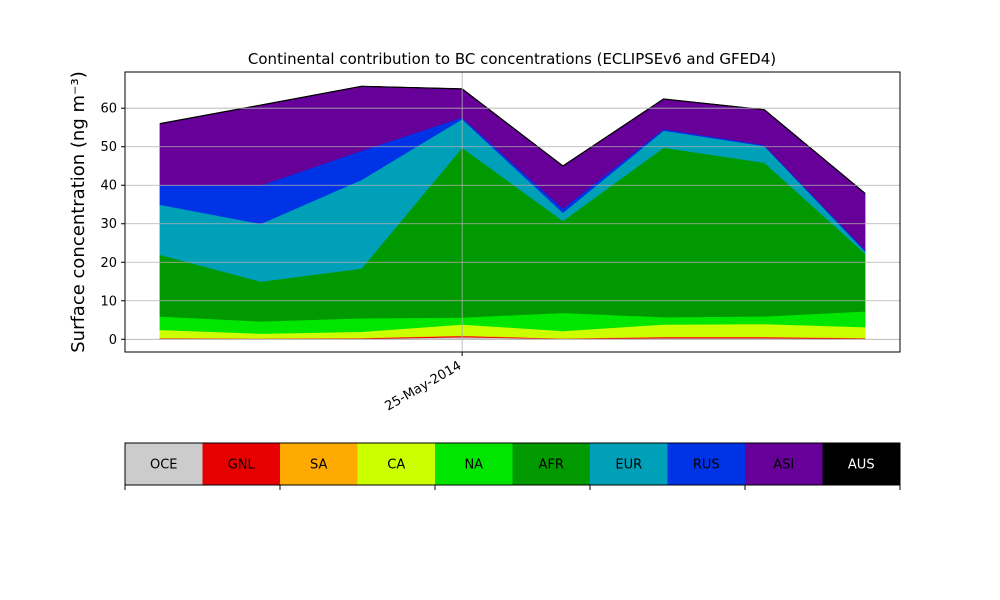 Image resolution: width=1000 pixels, height=600 pixels. I want to click on y-tick-label: 50, so click(108, 147).